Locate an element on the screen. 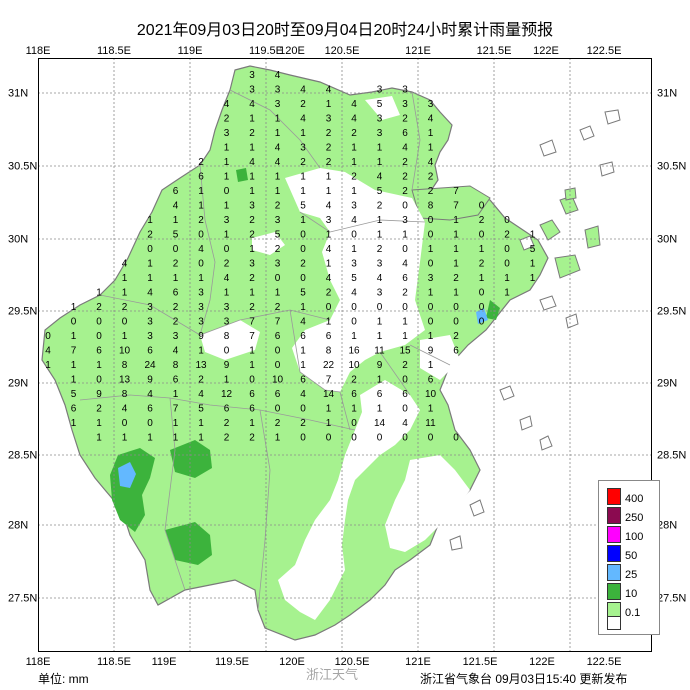  legend-item: 100 is located at coordinates (629, 534).